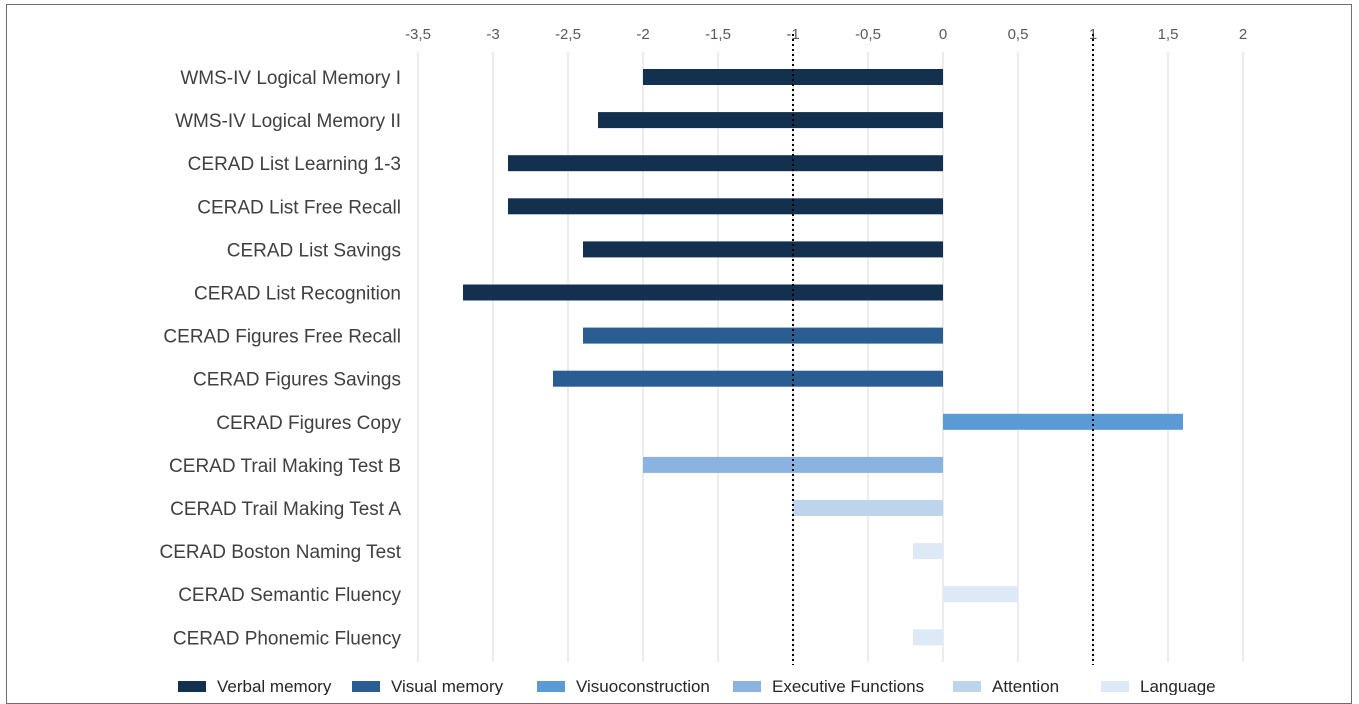  I want to click on category-label: CERAD Trail Making Test A, so click(285, 509).